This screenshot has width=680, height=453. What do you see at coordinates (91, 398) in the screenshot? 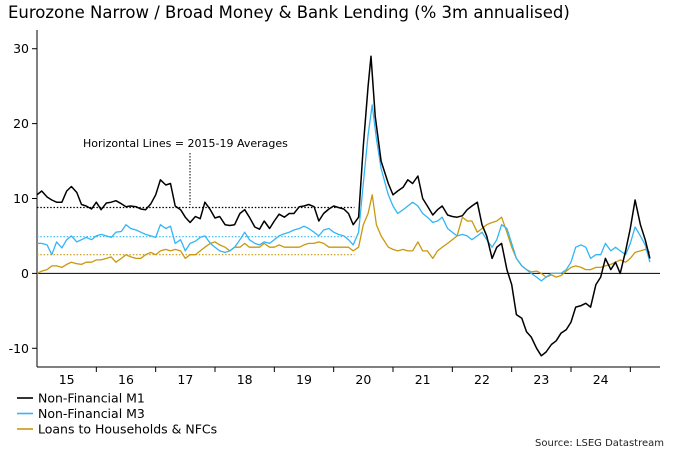
I see `legend-label: Non-Financial M1` at bounding box center [91, 398].